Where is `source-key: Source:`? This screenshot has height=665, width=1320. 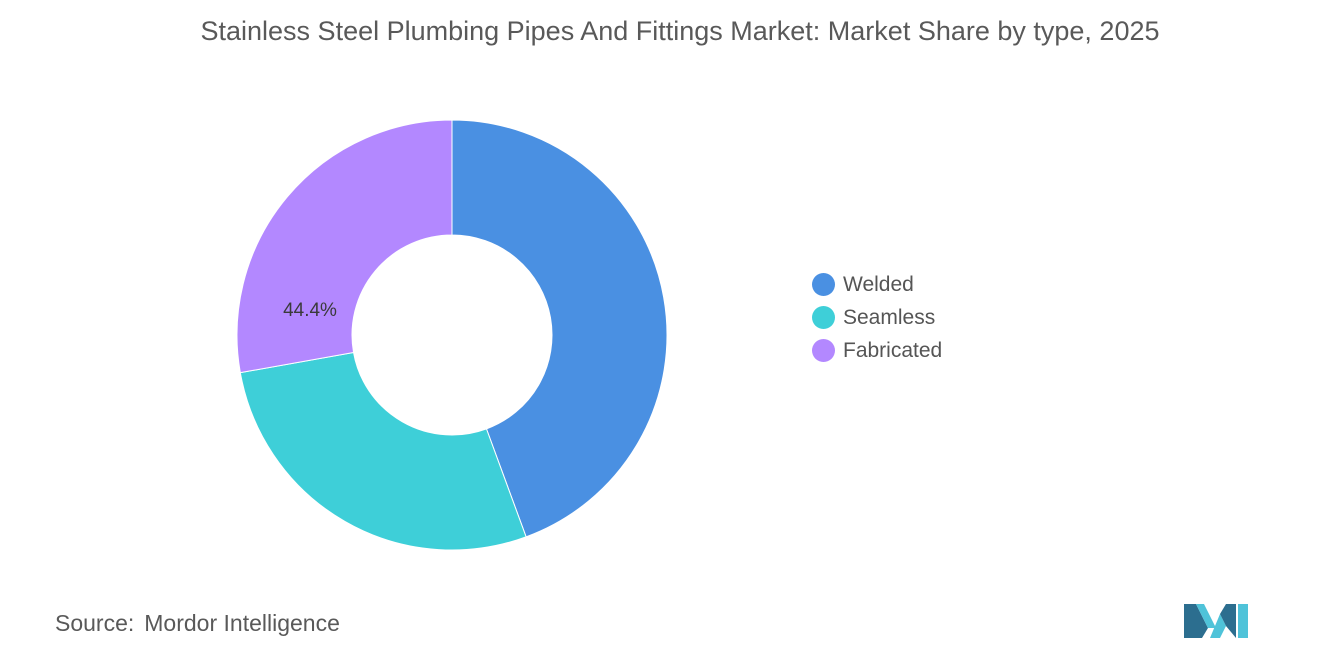 source-key: Source: is located at coordinates (95, 623).